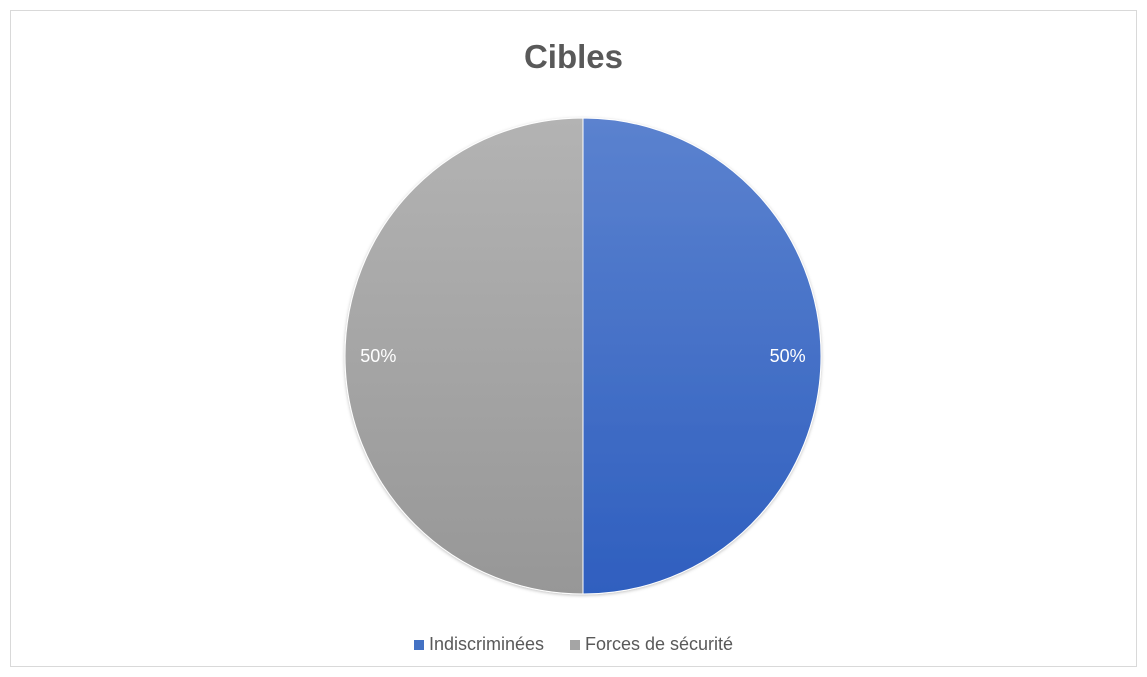 This screenshot has width=1147, height=677. Describe the element at coordinates (788, 356) in the screenshot. I see `data-label-indiscriminees: 50%` at that location.